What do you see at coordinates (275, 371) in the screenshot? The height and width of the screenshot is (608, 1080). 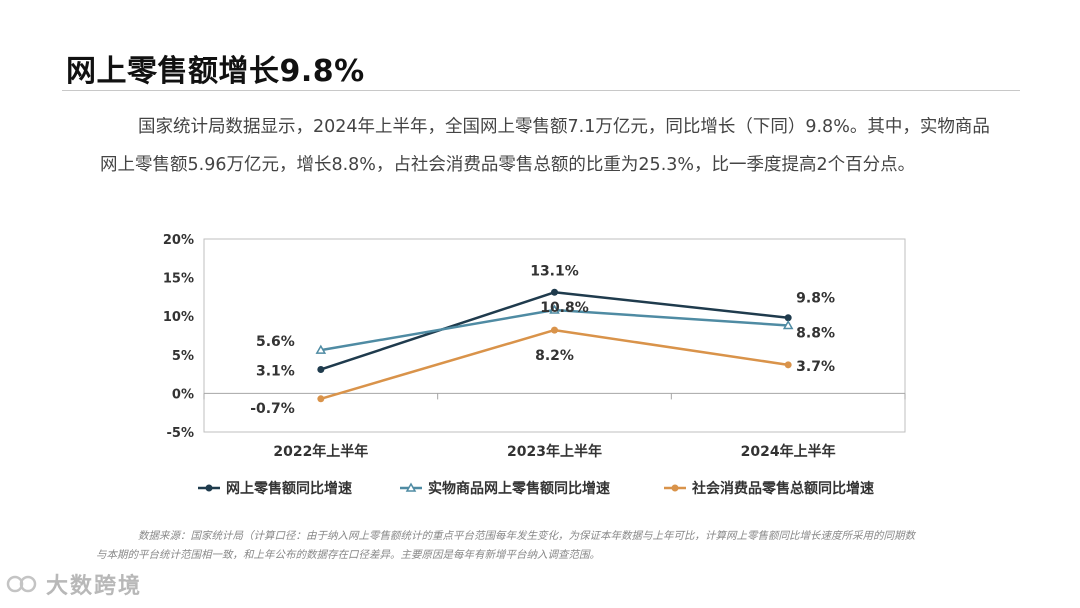 I see `data-label: 3.1%` at bounding box center [275, 371].